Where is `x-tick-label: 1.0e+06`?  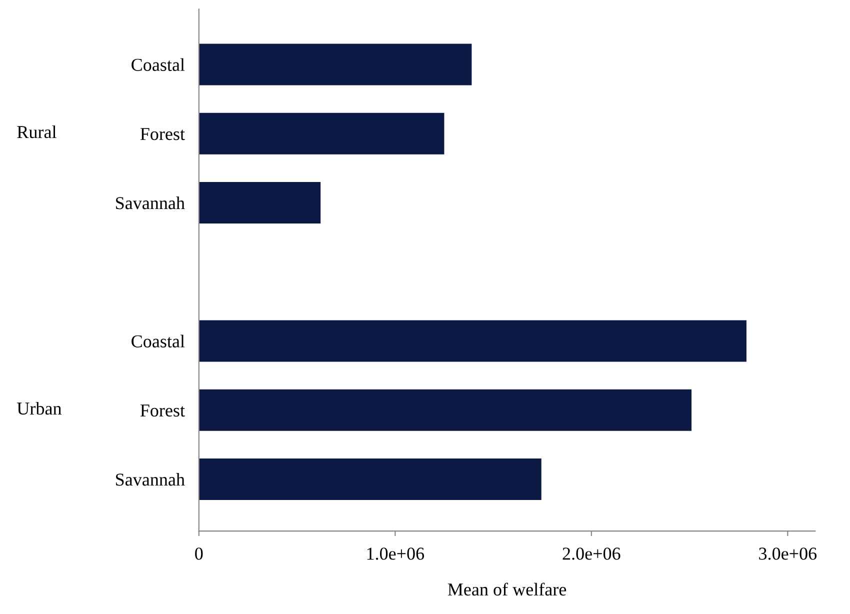
x-tick-label: 1.0e+06 is located at coordinates (395, 554).